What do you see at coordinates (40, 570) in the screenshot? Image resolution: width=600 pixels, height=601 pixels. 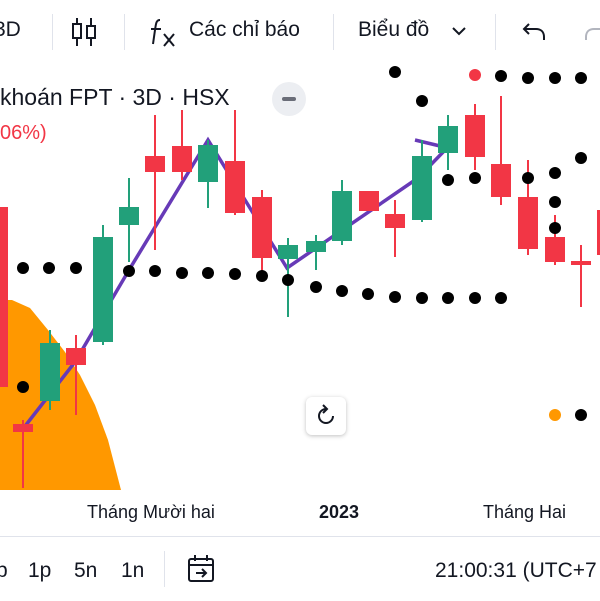 I see `range-button: 1p` at bounding box center [40, 570].